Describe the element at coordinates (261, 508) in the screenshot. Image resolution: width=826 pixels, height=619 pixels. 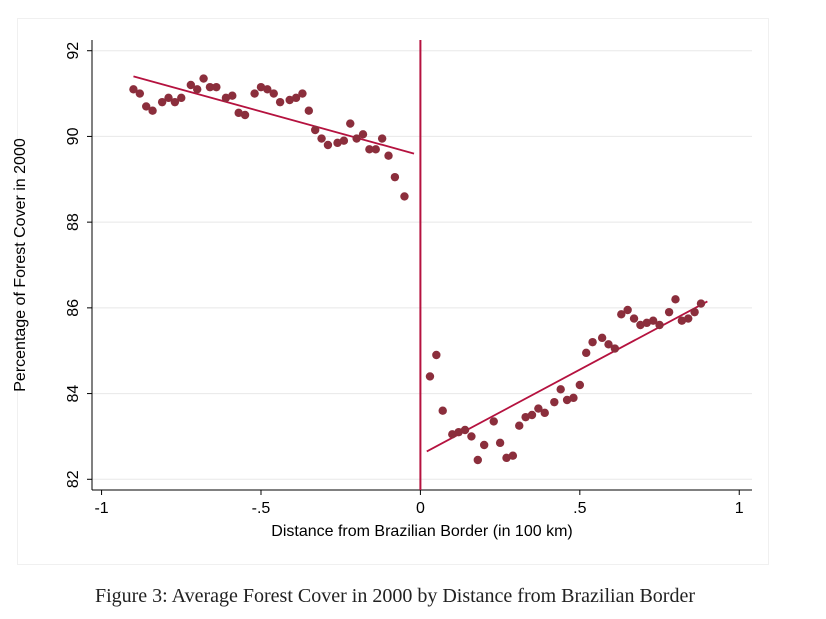
I see `x-tick-label: -.5` at that location.